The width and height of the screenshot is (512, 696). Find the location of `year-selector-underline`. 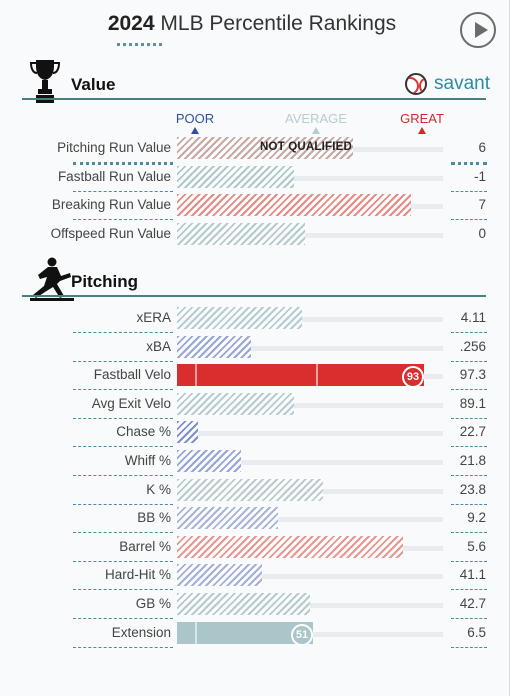

year-selector-underline is located at coordinates (139, 44).